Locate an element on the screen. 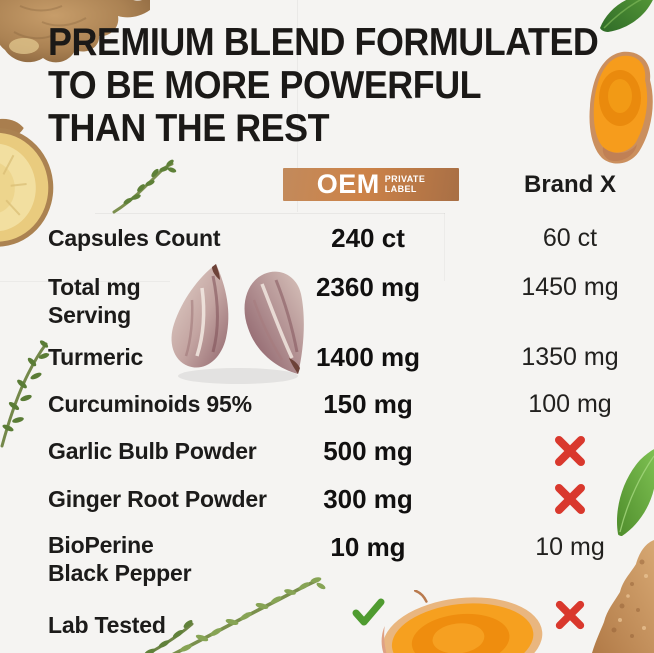 The width and height of the screenshot is (654, 653). oem-value: 300 mg is located at coordinates (368, 499).